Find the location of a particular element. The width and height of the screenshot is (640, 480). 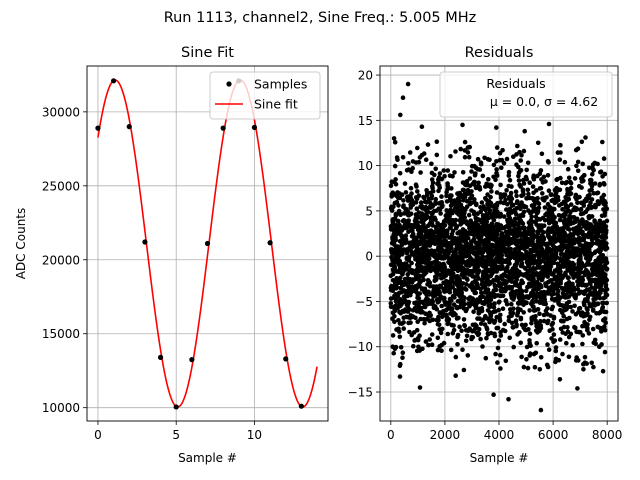

residuals-x-tick-label: 2000 is located at coordinates (445, 435).